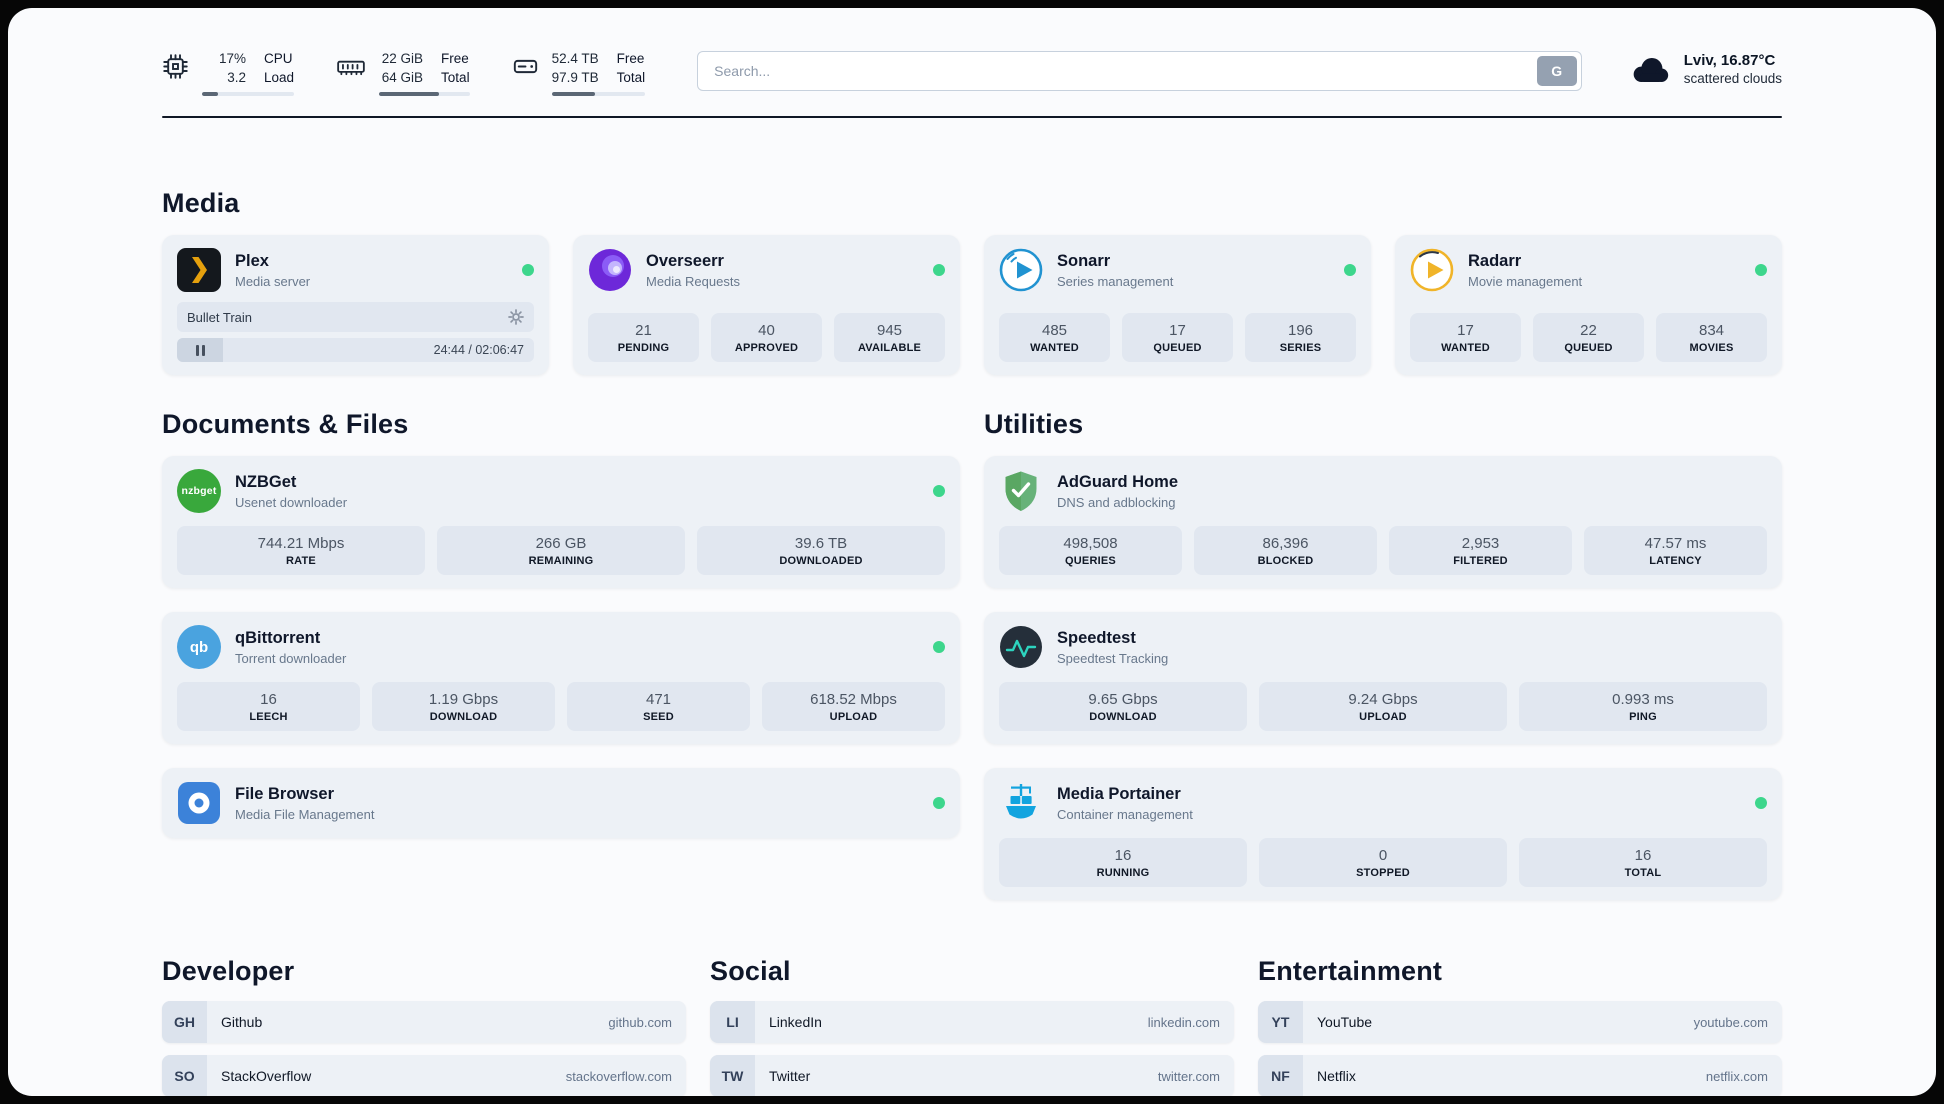 This screenshot has width=1944, height=1104. I want to click on disk-icon, so click(525, 66).